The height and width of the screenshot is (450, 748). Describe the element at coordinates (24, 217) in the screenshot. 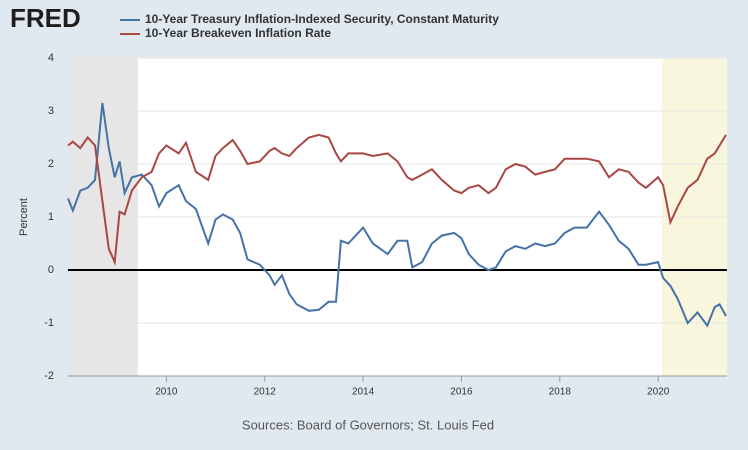

I see `y-axis-label: Percent` at that location.